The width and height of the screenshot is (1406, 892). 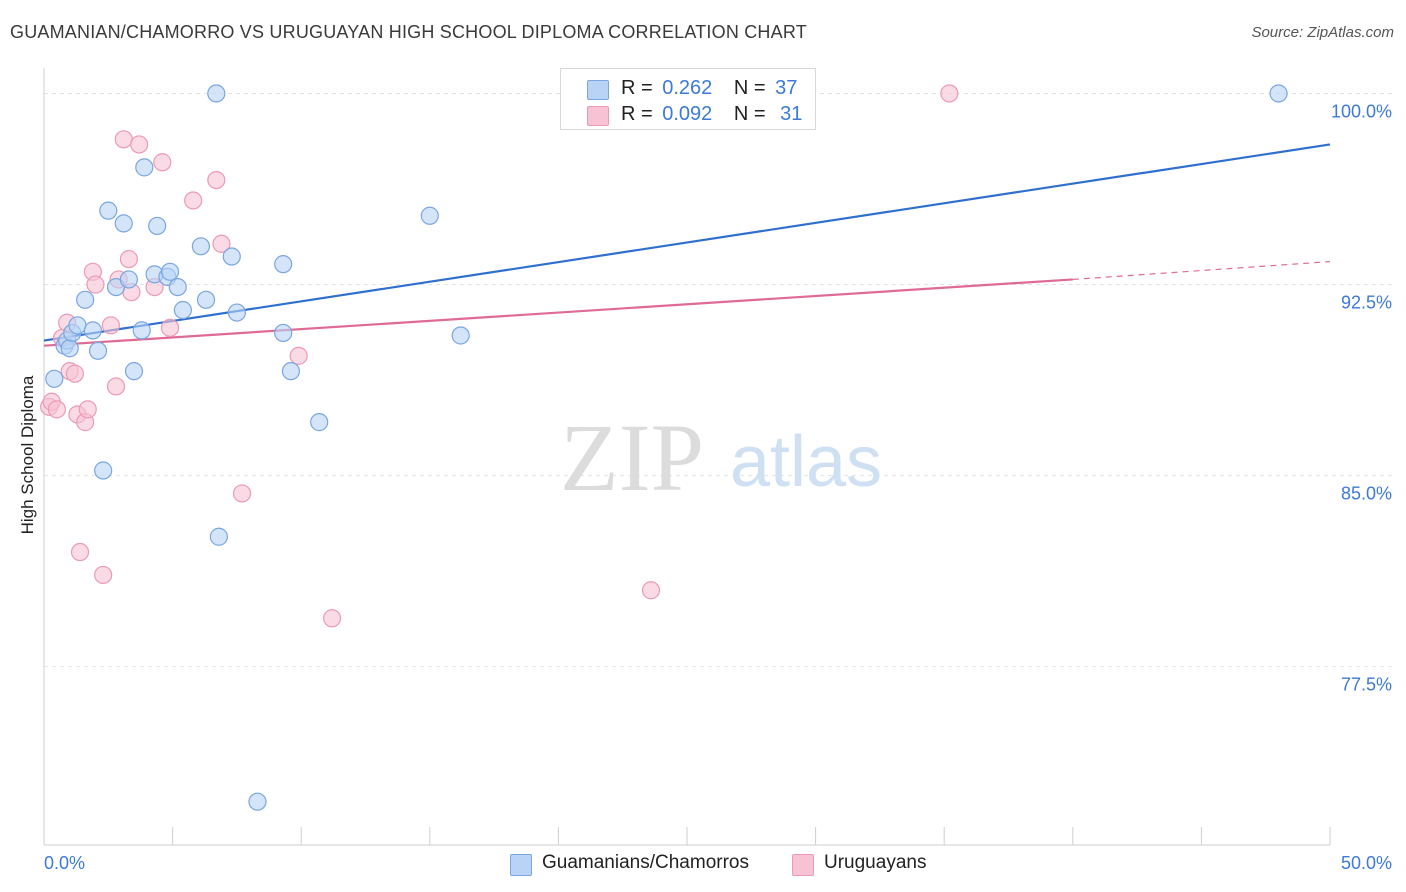 I want to click on bottom-legend-label: Guamanians/Chamorros, so click(x=645, y=862).